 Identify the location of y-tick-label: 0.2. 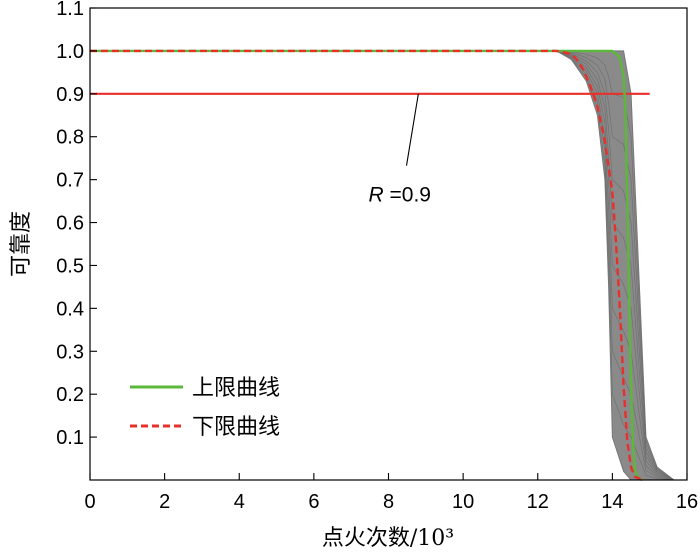
(70, 395).